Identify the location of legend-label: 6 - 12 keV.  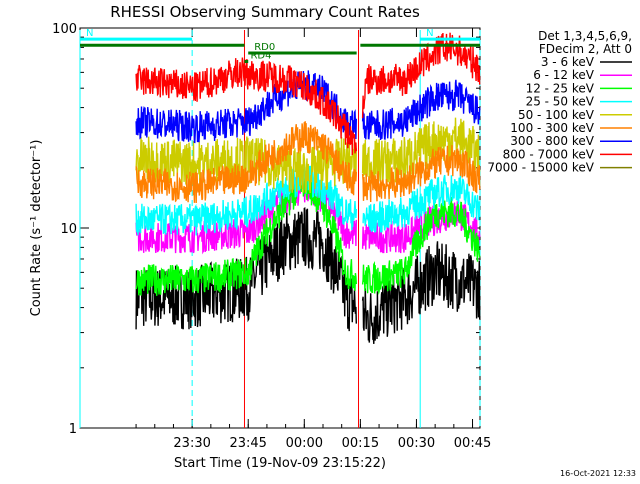
(564, 75).